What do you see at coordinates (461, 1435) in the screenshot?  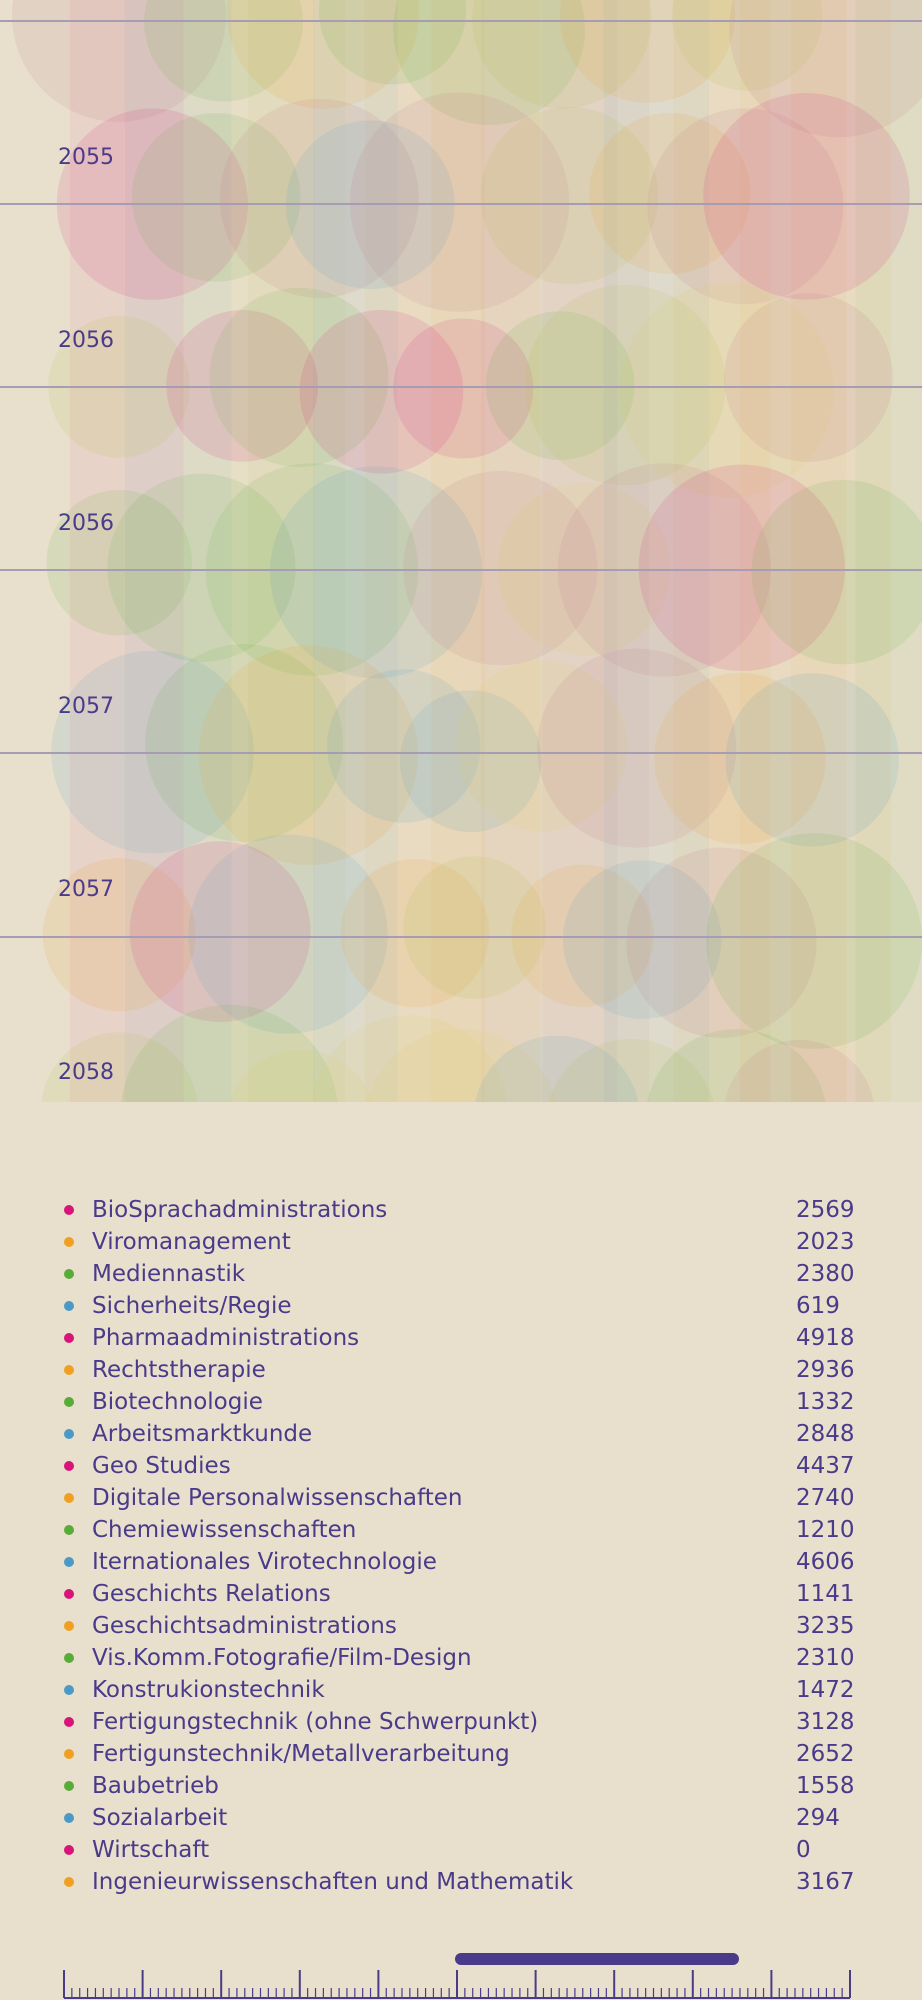 I see `legend-item: Arbeitsmarktkunde 2848` at bounding box center [461, 1435].